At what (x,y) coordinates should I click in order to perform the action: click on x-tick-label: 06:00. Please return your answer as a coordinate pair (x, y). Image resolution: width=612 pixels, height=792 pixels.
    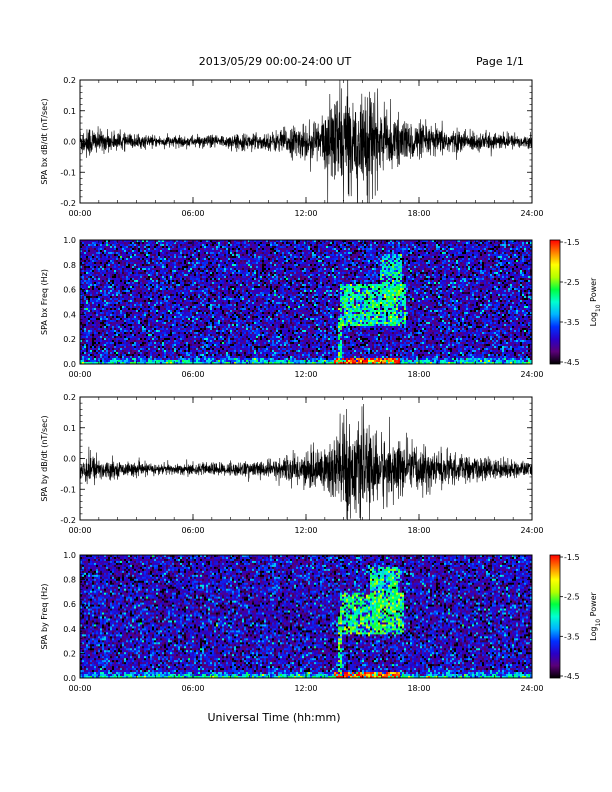
    Looking at the image, I should click on (192, 213).